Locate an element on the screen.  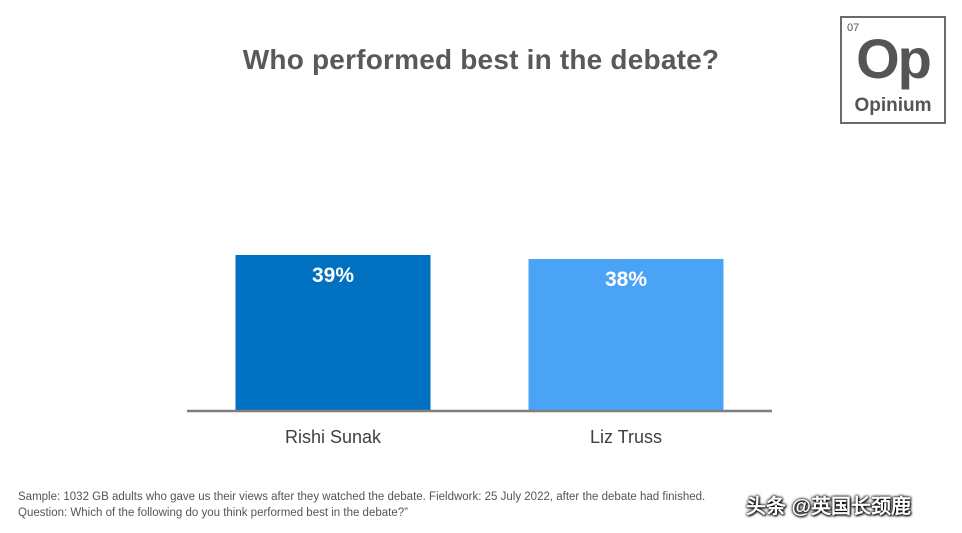
data-label-0: 39% is located at coordinates (333, 275).